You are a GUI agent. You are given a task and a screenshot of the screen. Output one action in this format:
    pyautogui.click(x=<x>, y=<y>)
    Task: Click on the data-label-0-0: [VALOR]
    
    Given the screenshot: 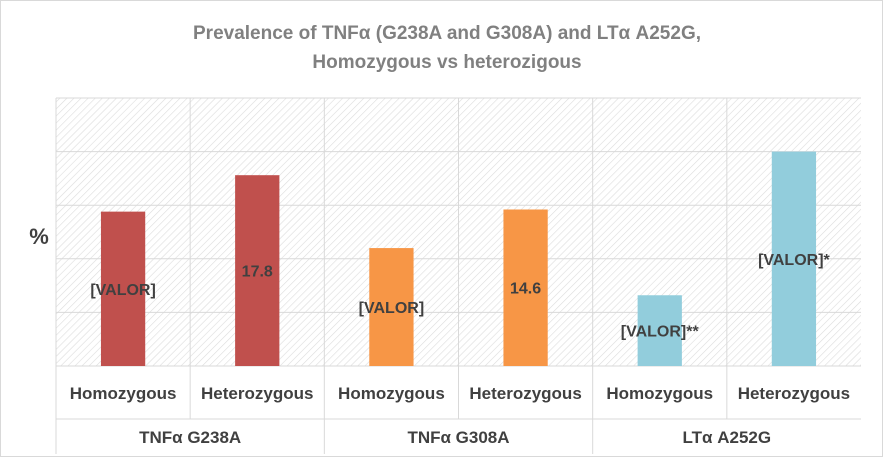 What is the action you would take?
    pyautogui.click(x=122, y=290)
    